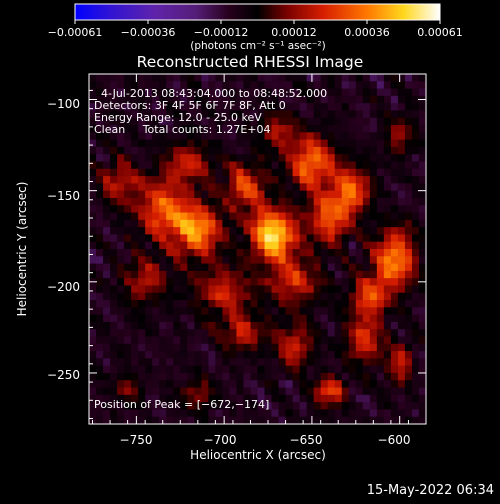 The height and width of the screenshot is (504, 500). Describe the element at coordinates (220, 440) in the screenshot. I see `x-tick-label-1: −700` at that location.